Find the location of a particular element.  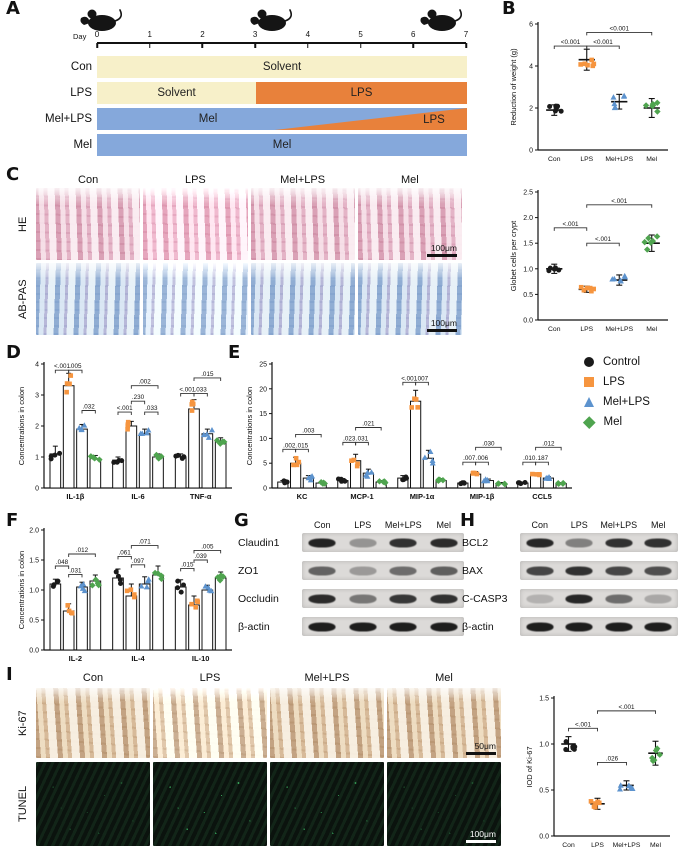

he-image-lps is located at coordinates (195, 224).